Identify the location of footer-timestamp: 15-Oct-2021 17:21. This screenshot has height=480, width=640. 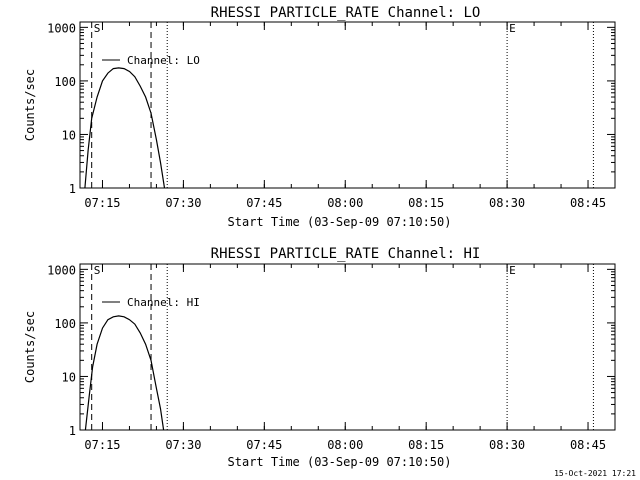
(595, 473).